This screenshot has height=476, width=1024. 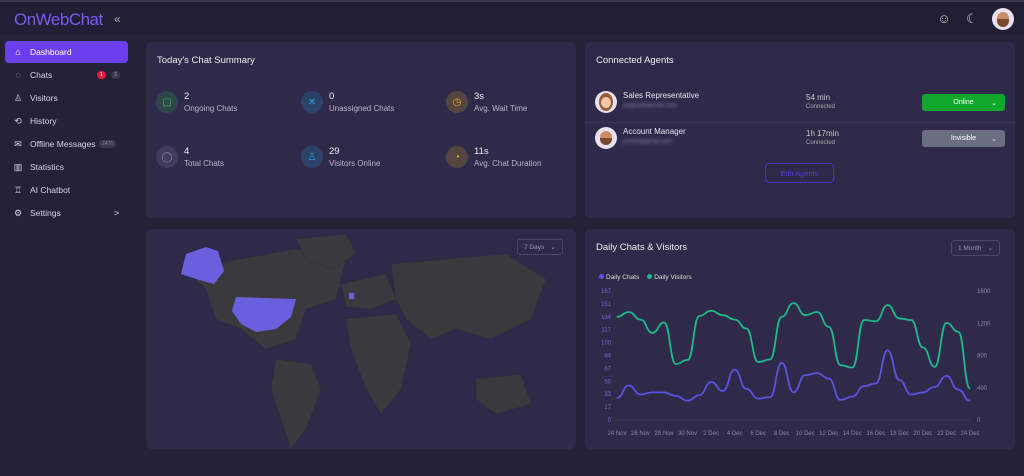 I want to click on sidebar-item-offline-messages: ✉ Offline Messages 2476, so click(x=66, y=144).